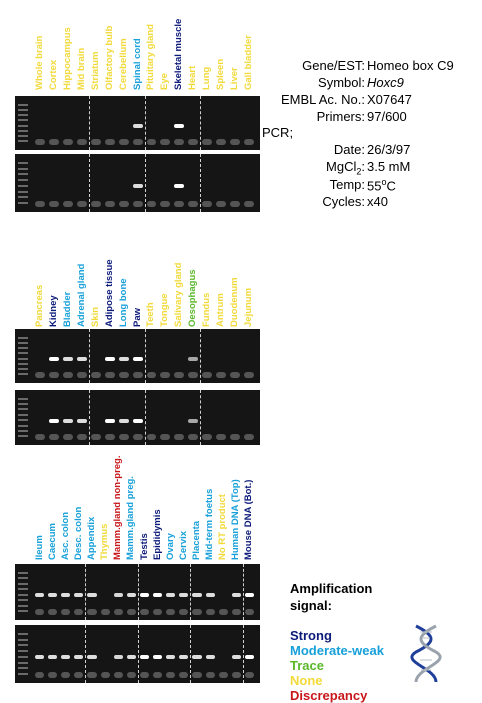 The height and width of the screenshot is (703, 482). Describe the element at coordinates (53, 74) in the screenshot. I see `lane-label-cortex: Cortex` at that location.